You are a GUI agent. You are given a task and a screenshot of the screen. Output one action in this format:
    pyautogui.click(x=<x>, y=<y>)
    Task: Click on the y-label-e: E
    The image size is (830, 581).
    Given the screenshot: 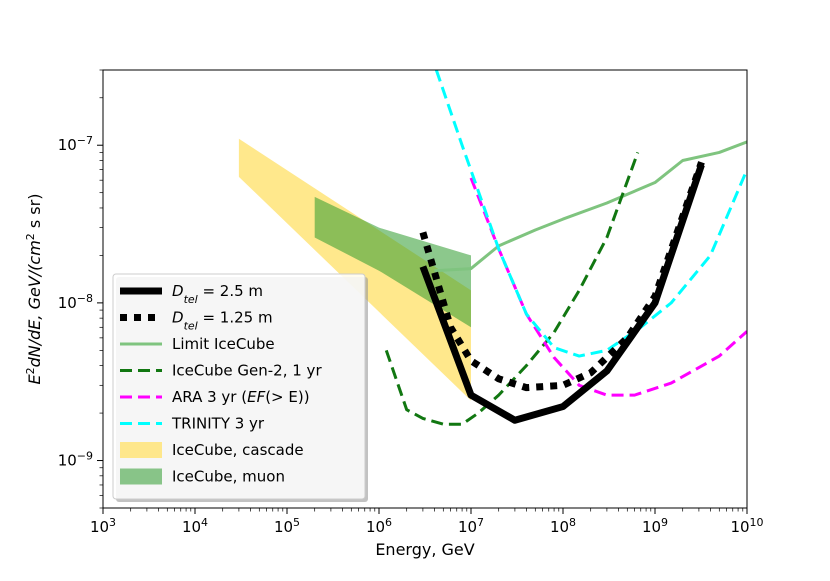 What is the action you would take?
    pyautogui.click(x=34, y=378)
    